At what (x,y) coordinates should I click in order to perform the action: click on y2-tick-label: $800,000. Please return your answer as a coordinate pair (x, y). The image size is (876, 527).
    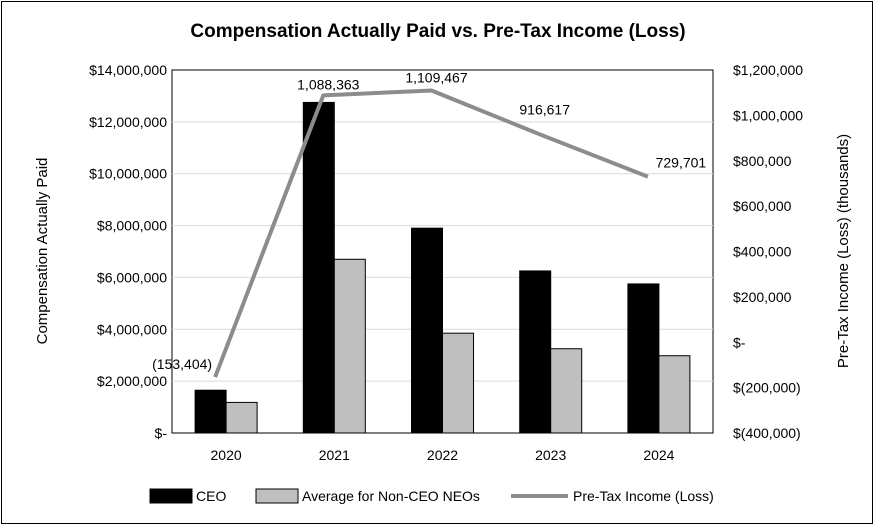
    Looking at the image, I should click on (762, 161).